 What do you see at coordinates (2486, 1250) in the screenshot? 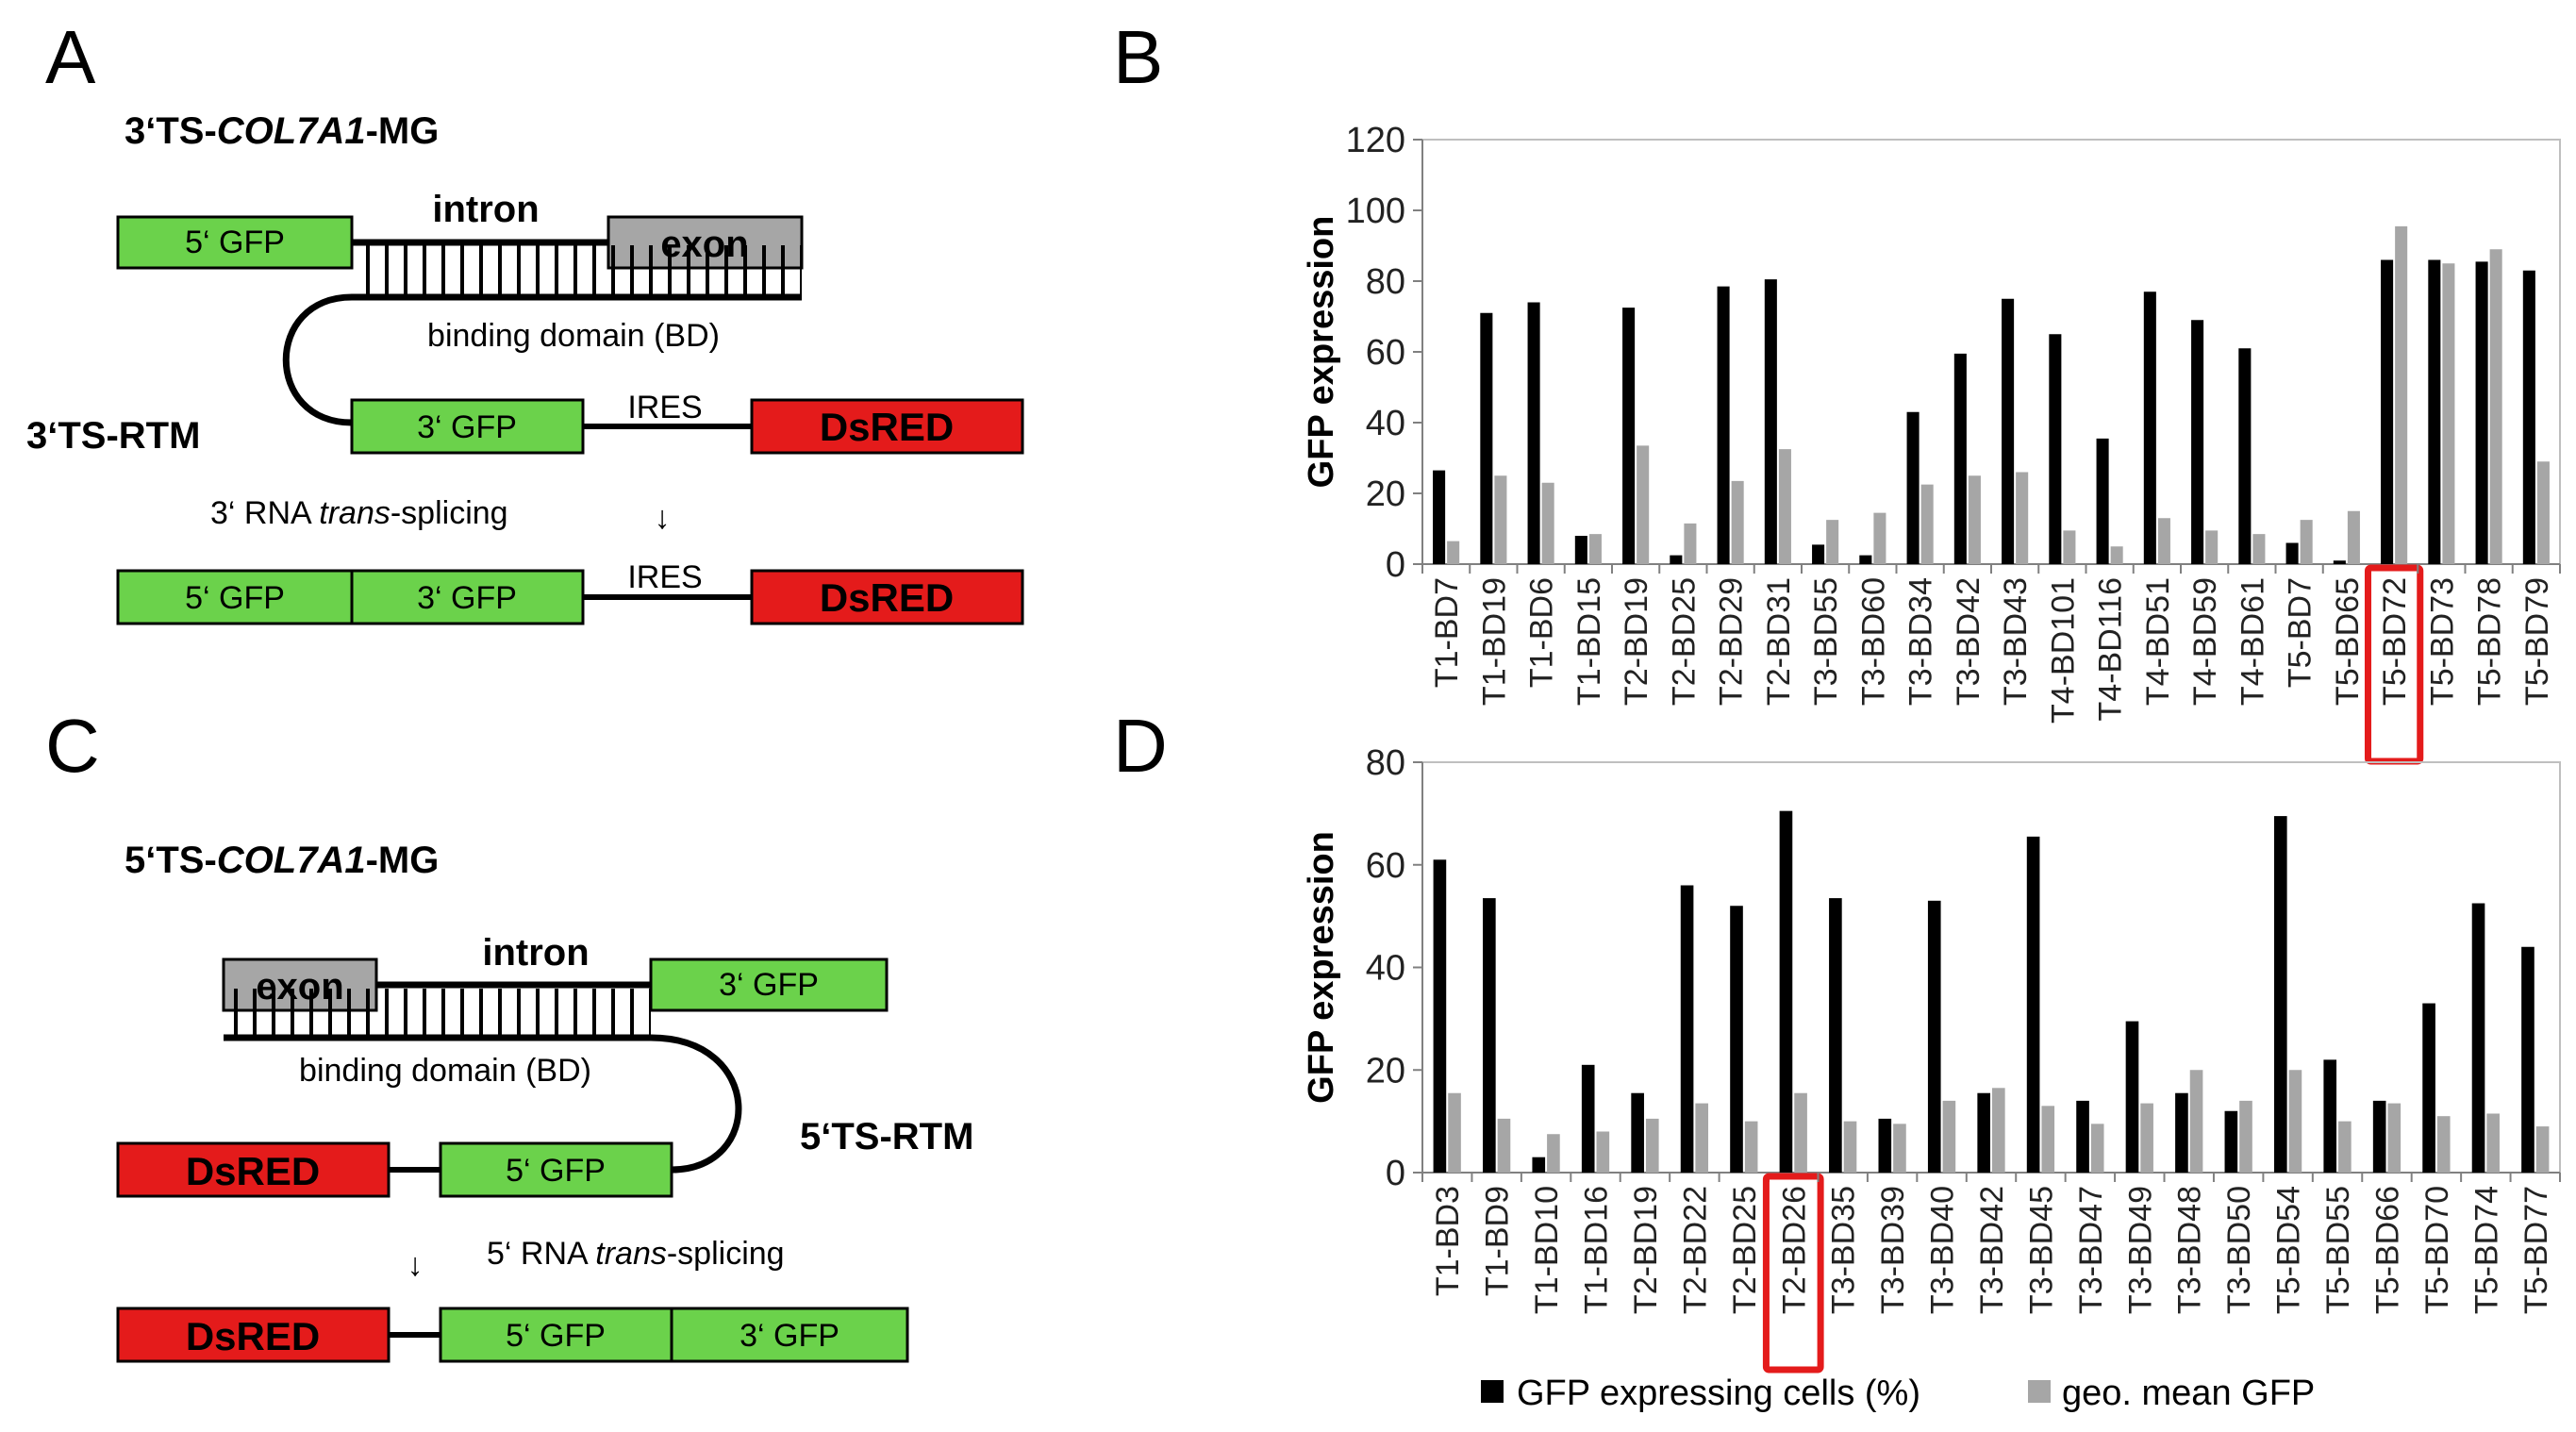
I see `chart1-xtick-label: T5-BD74` at bounding box center [2486, 1250].